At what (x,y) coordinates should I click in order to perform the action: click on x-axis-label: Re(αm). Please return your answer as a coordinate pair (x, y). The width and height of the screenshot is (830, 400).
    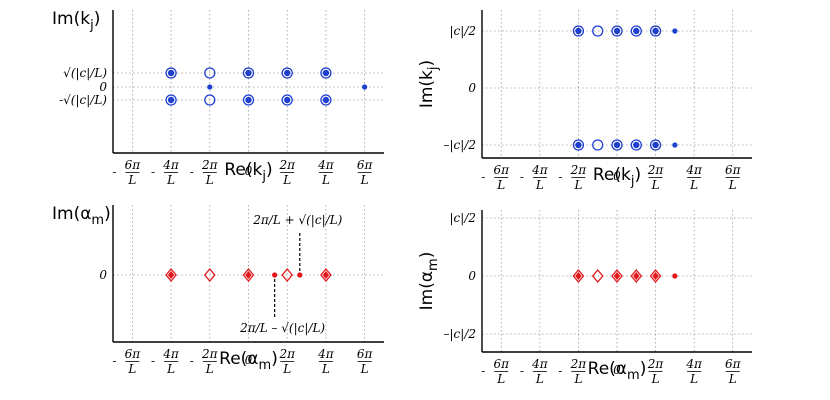
    Looking at the image, I should click on (248, 361).